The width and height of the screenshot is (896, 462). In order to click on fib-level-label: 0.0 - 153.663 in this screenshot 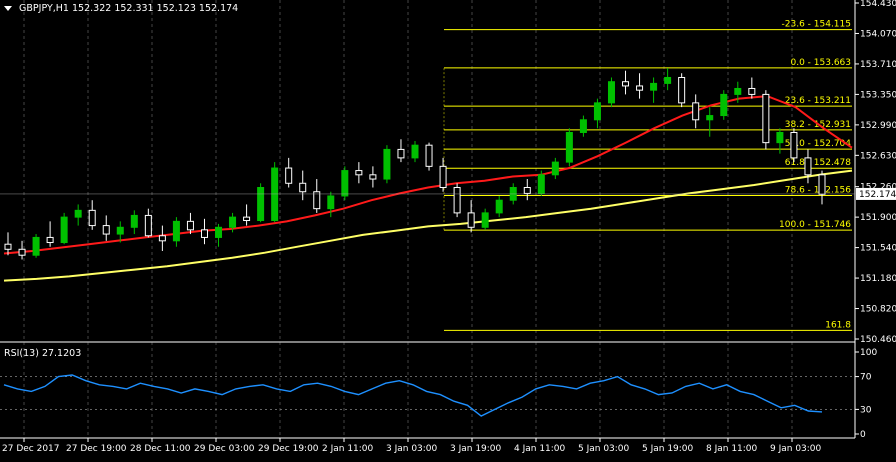, I will do `click(821, 63)`.